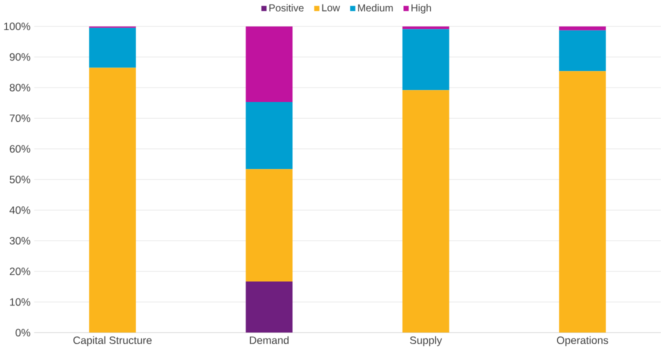  I want to click on y-tick-label: 80%, so click(20, 88).